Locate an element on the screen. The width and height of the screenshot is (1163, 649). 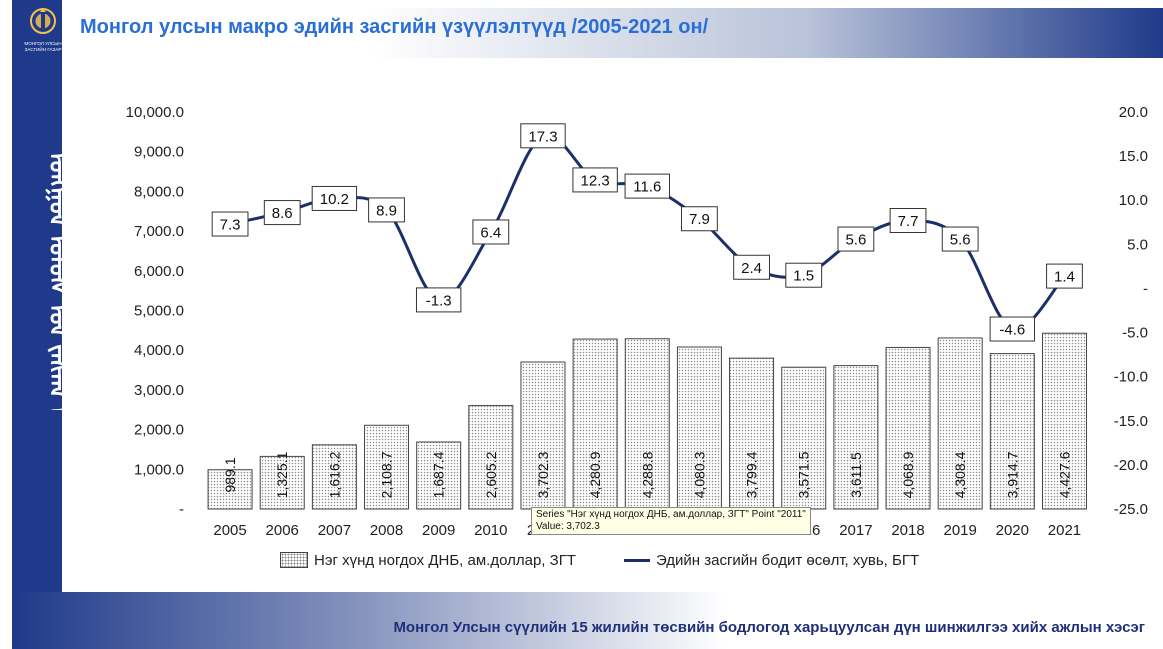
x-axis-tick-label: 2010 is located at coordinates (490, 530).